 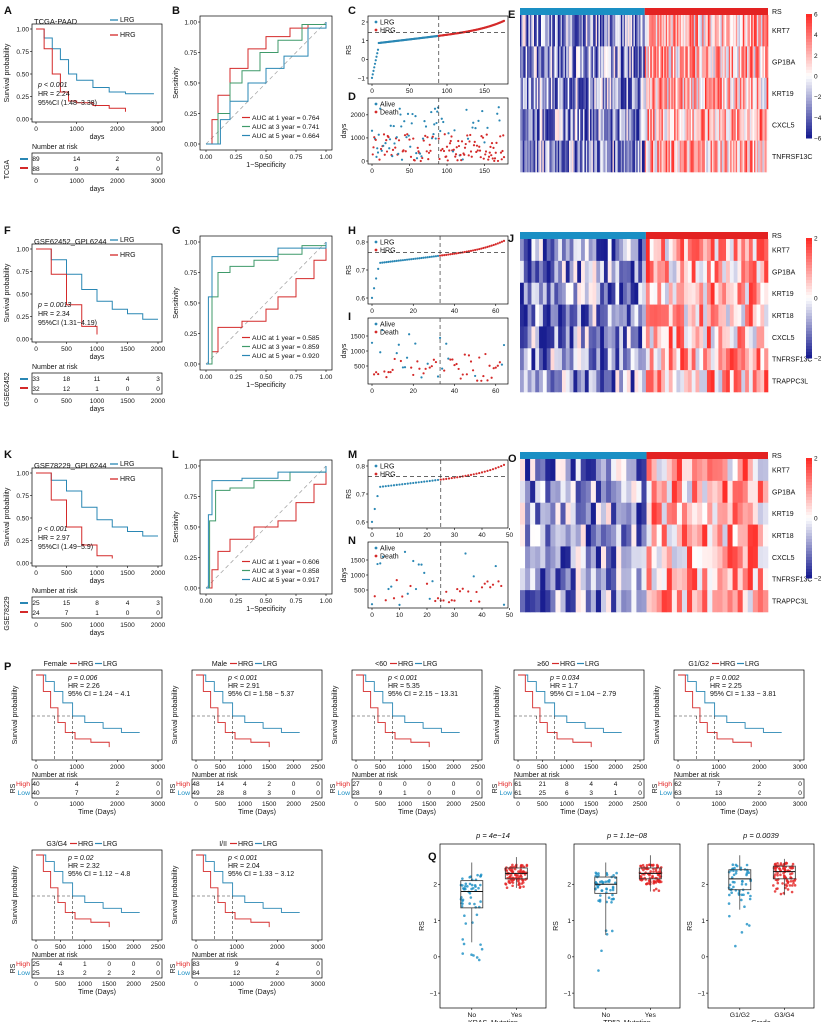 What do you see at coordinates (349, 494) in the screenshot?
I see `y-axis-label: RS` at bounding box center [349, 494].